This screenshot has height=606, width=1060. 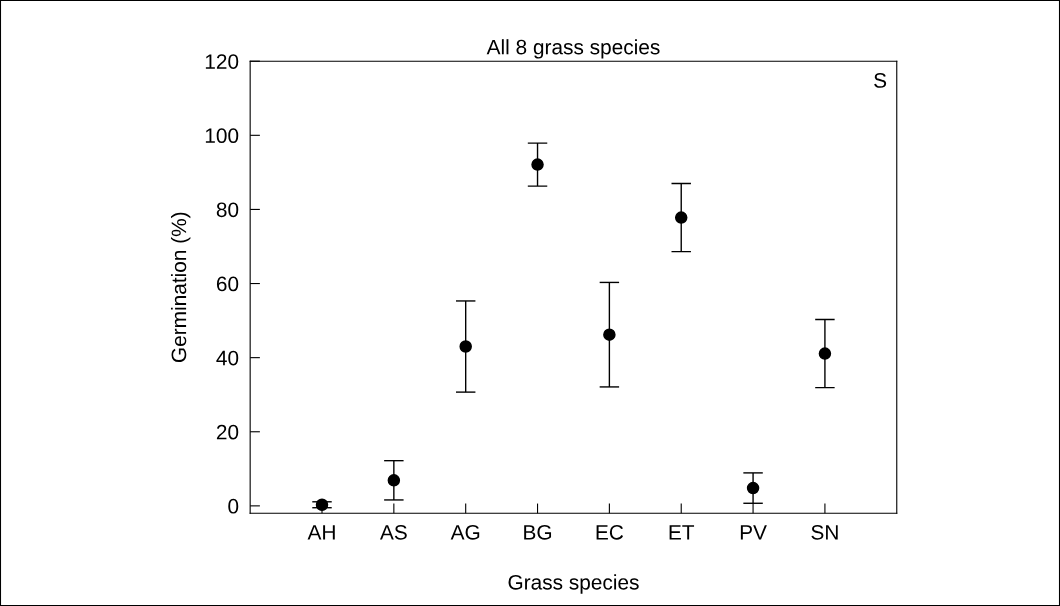 What do you see at coordinates (682, 532) in the screenshot?
I see `x-tick-label: ET` at bounding box center [682, 532].